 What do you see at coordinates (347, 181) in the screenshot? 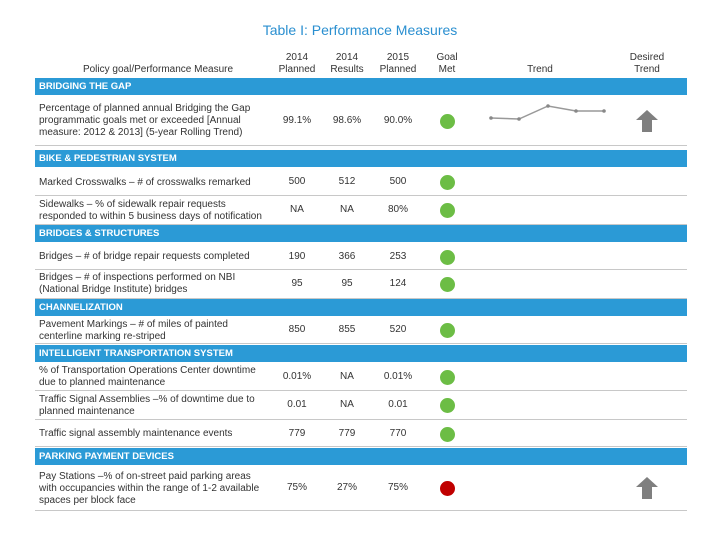
I see `cell-value: 512` at bounding box center [347, 181].